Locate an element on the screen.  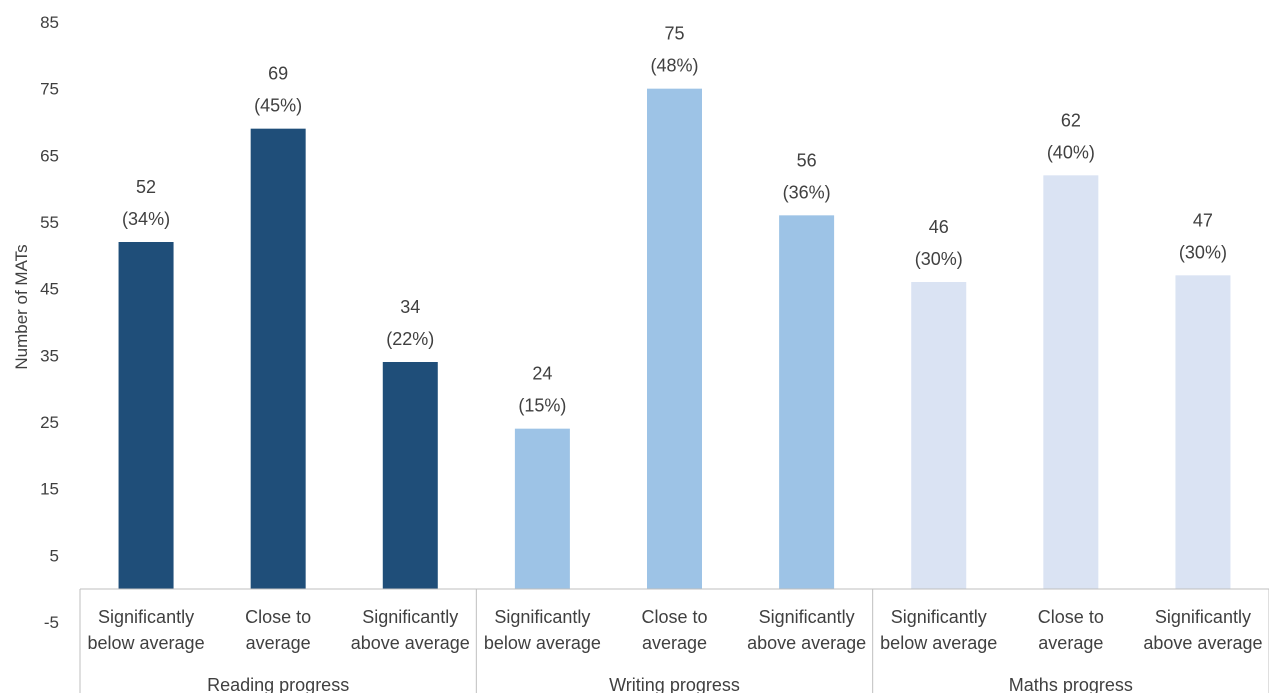
data-label-percent: (36%) is located at coordinates (807, 192).